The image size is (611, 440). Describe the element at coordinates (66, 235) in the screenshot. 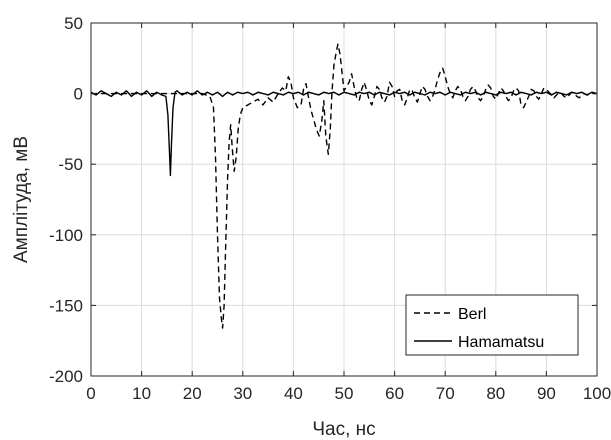

I see `y-tick-label: -100` at that location.